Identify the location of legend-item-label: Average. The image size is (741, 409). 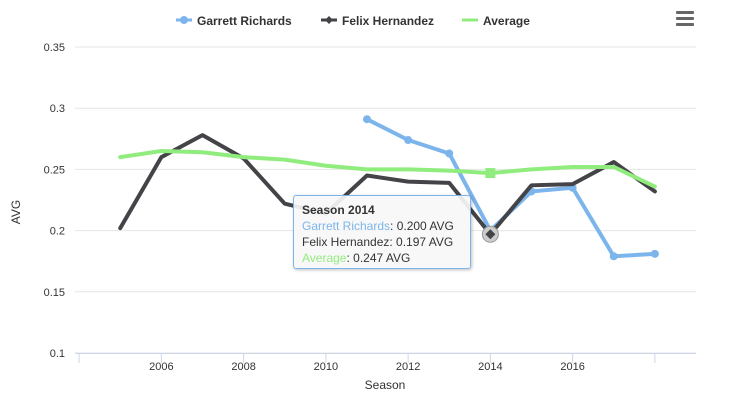
(506, 21).